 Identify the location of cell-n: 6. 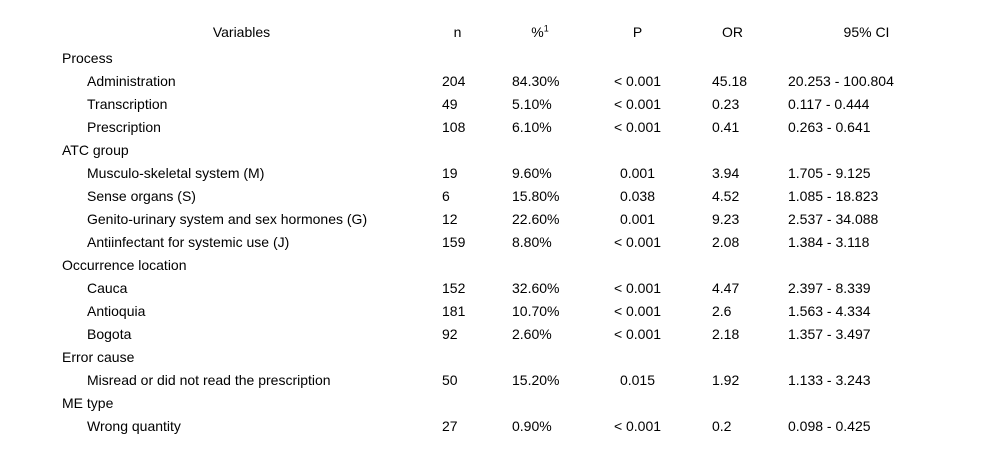
(446, 196).